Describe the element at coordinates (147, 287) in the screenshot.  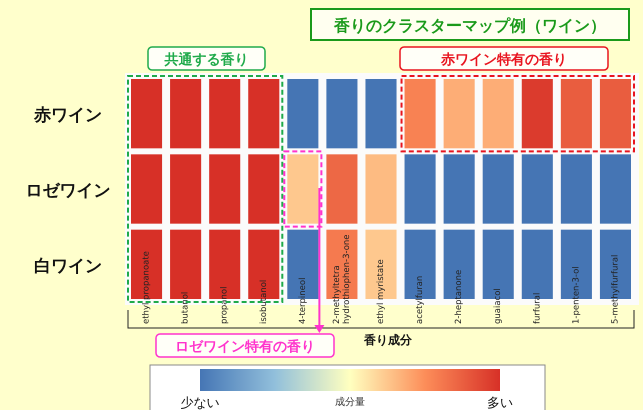
I see `x-tick-label: ethyl propanoate` at that location.